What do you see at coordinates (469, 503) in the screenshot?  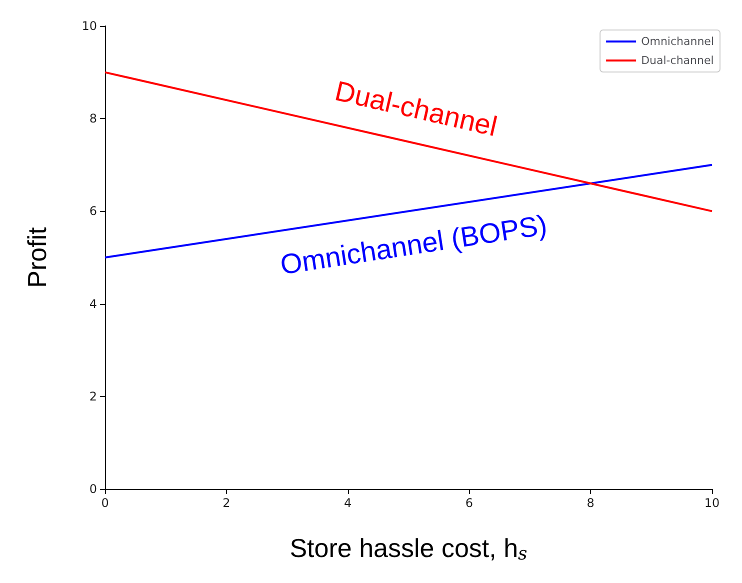 I see `x-tick-label: 6` at bounding box center [469, 503].